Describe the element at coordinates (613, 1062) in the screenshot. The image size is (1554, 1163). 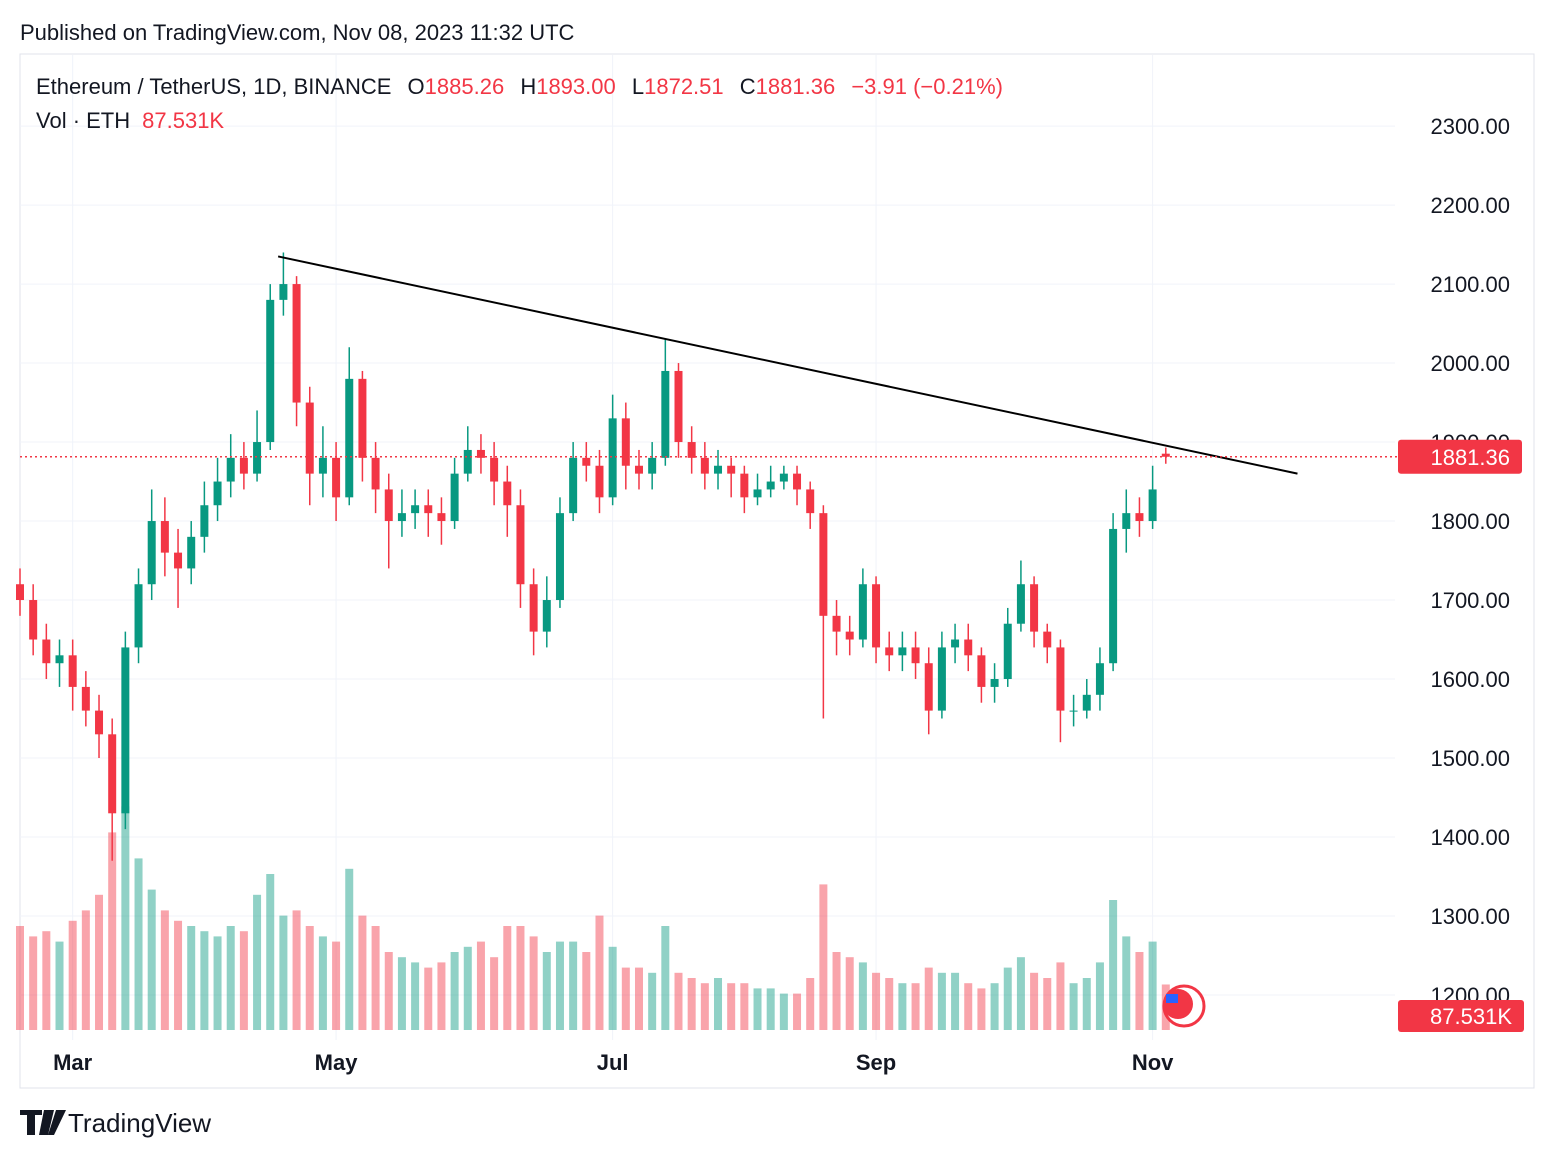
I see `x-tick-label: Jul` at that location.